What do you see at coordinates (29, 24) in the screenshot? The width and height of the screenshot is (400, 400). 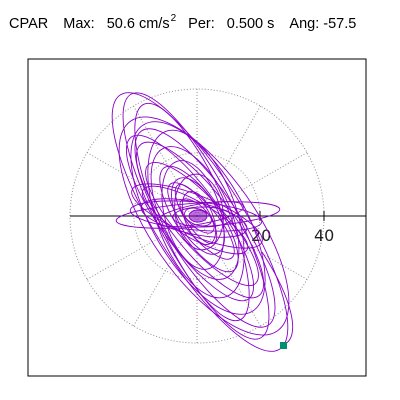 I see `station-code: CPAR` at bounding box center [29, 24].